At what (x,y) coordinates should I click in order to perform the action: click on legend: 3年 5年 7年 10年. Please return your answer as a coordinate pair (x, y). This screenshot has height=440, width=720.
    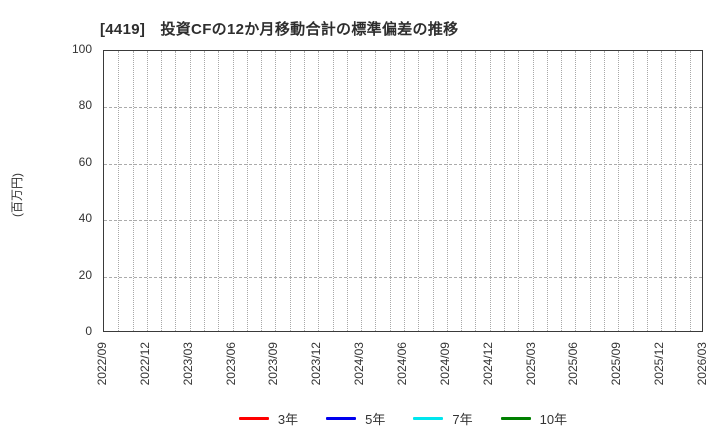
    Looking at the image, I should click on (403, 418).